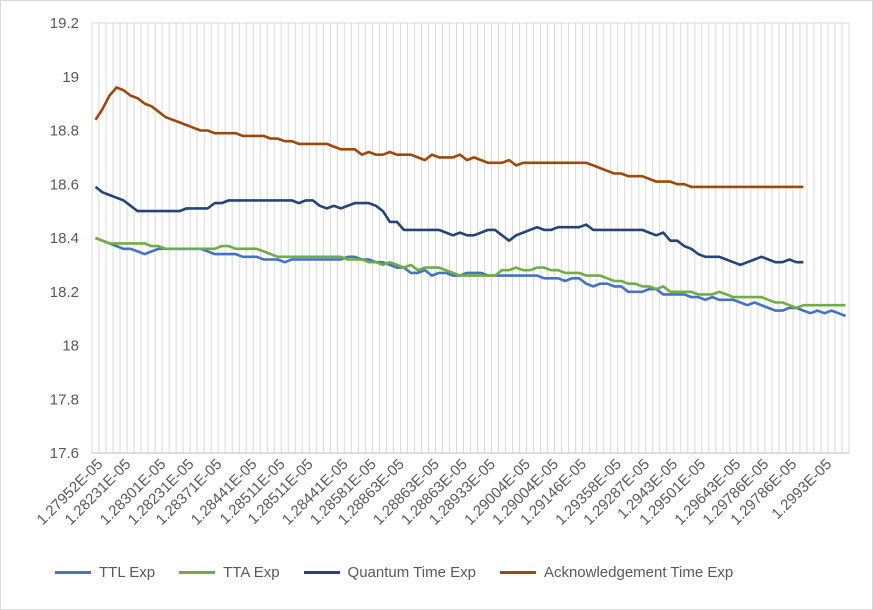 The width and height of the screenshot is (873, 610). I want to click on series-line-acknowledgement-time-exp, so click(449, 137).